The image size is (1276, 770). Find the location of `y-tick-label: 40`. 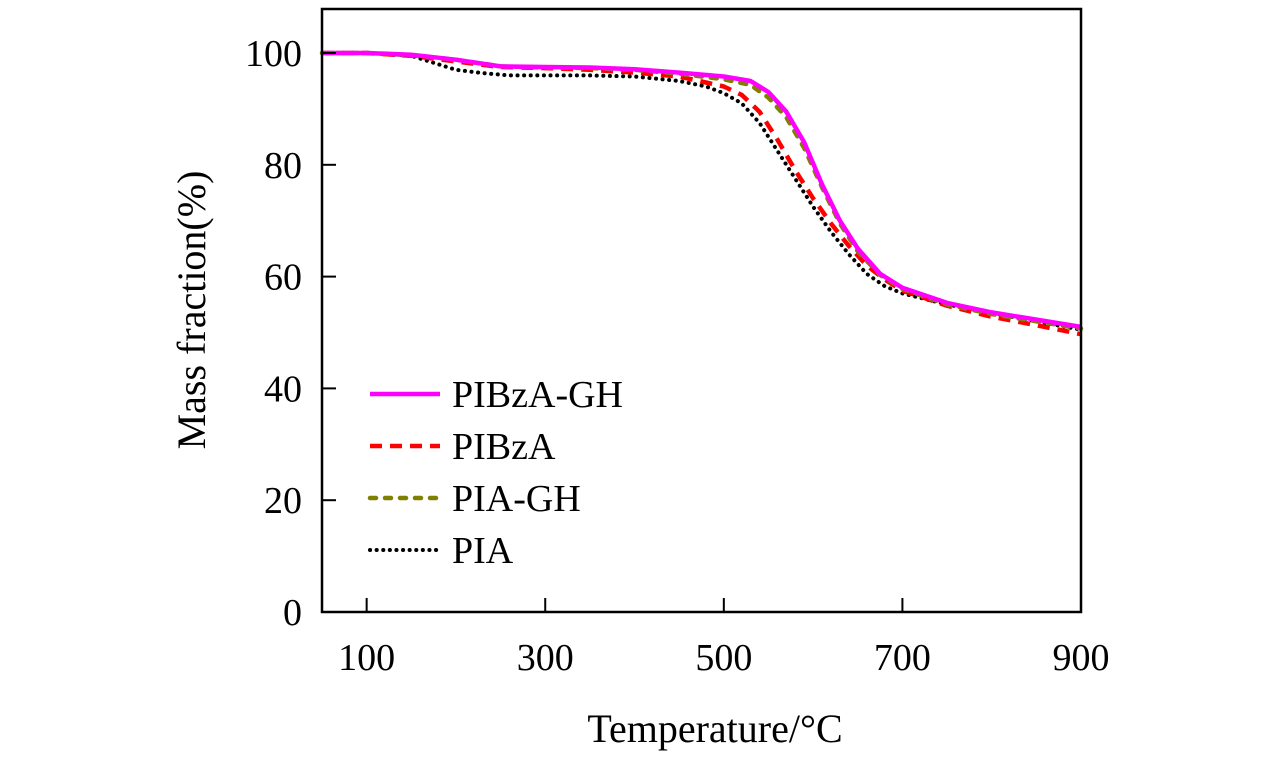

y-tick-label: 40 is located at coordinates (283, 389).